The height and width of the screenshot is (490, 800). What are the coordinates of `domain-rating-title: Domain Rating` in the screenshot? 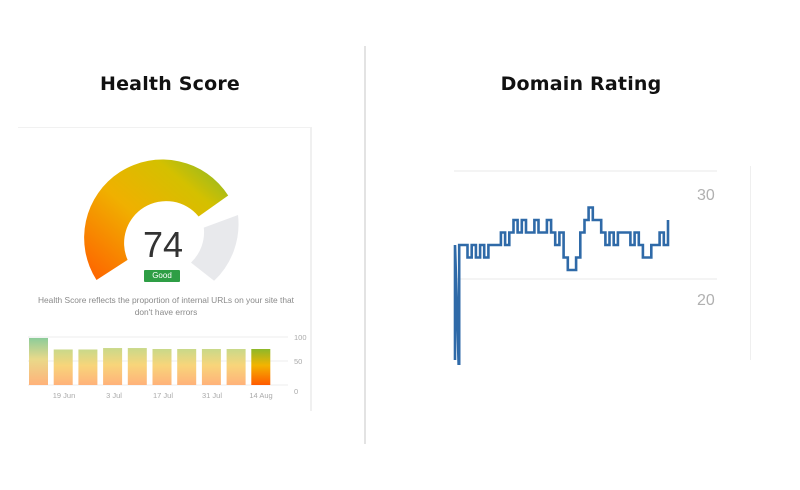 It's located at (581, 84).